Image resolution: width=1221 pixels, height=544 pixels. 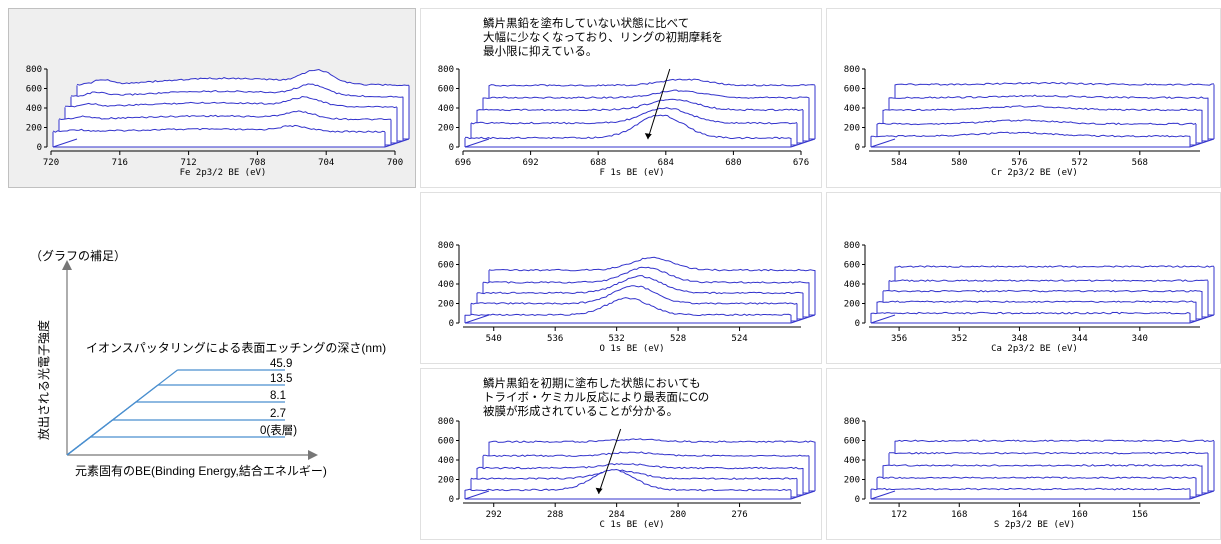 What do you see at coordinates (494, 339) in the screenshot?
I see `x-tick-label: 540` at bounding box center [494, 339].